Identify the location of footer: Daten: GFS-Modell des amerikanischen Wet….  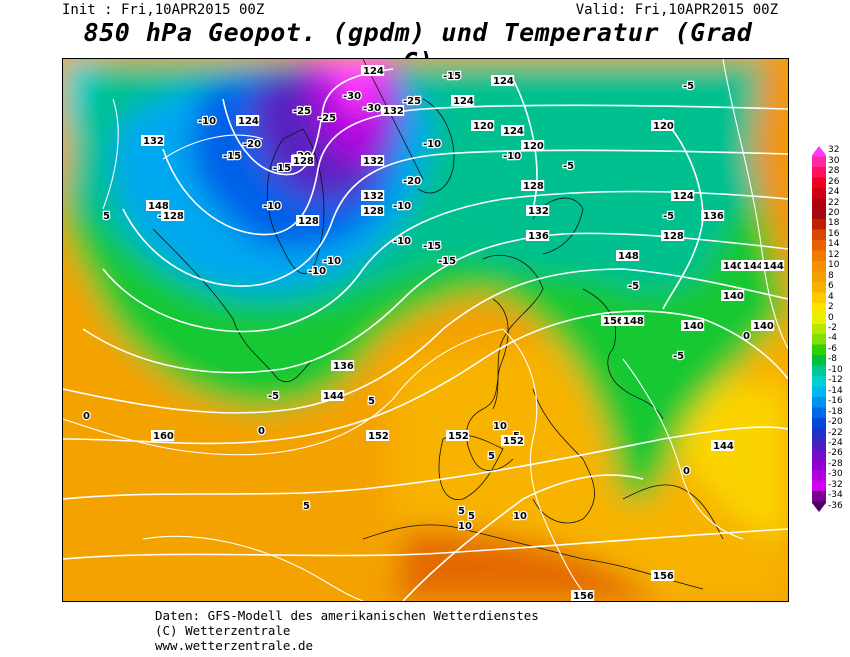
(347, 630).